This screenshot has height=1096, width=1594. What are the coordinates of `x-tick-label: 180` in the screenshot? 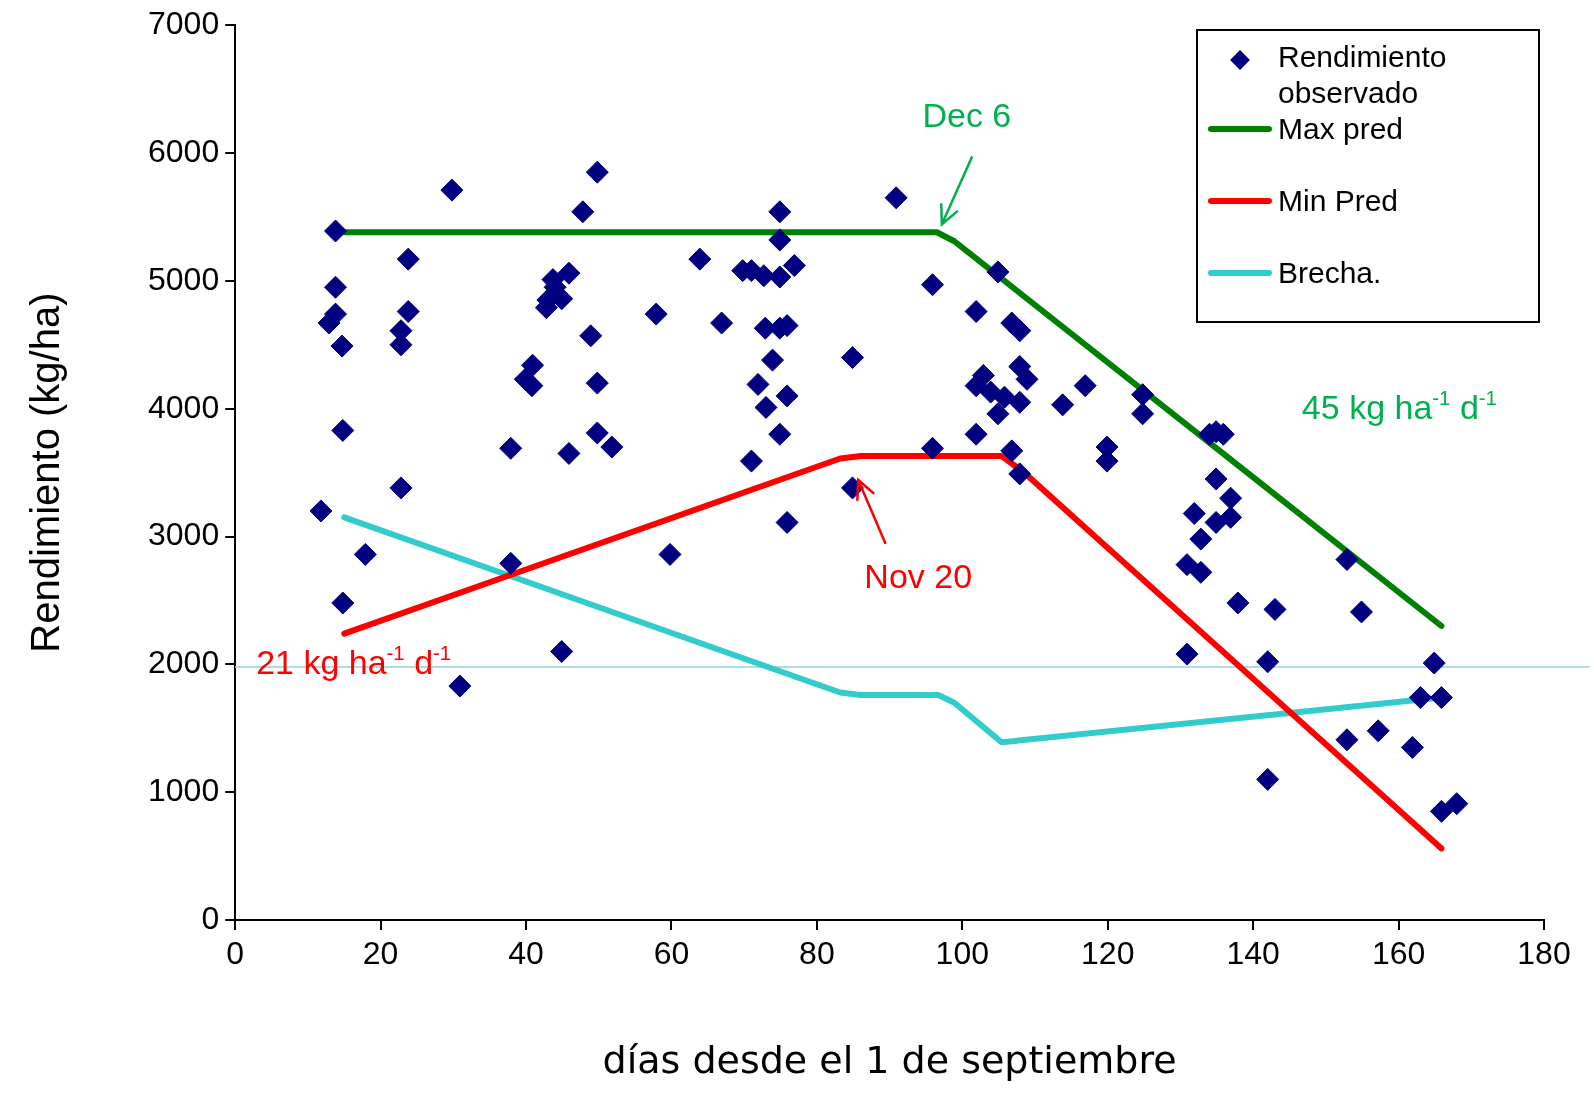 It's located at (1544, 953).